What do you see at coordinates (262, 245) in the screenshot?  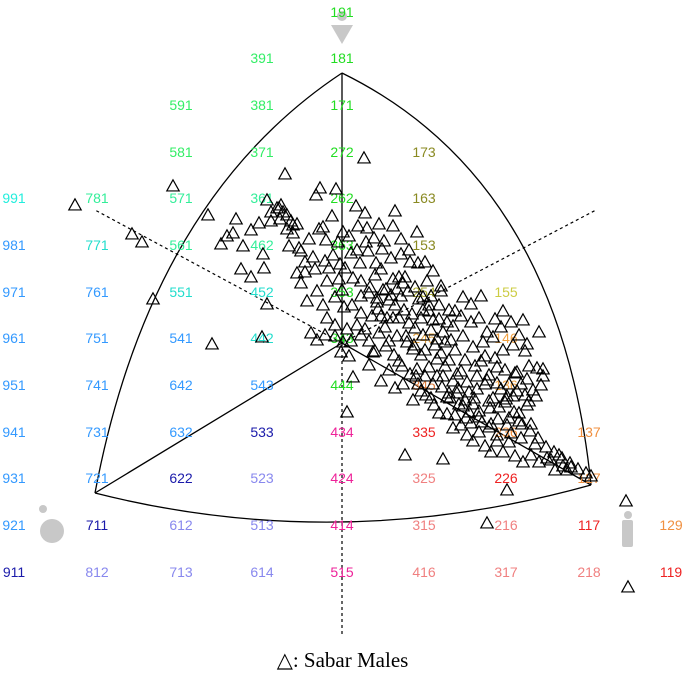 I see `grid-label-462: 462` at bounding box center [262, 245].